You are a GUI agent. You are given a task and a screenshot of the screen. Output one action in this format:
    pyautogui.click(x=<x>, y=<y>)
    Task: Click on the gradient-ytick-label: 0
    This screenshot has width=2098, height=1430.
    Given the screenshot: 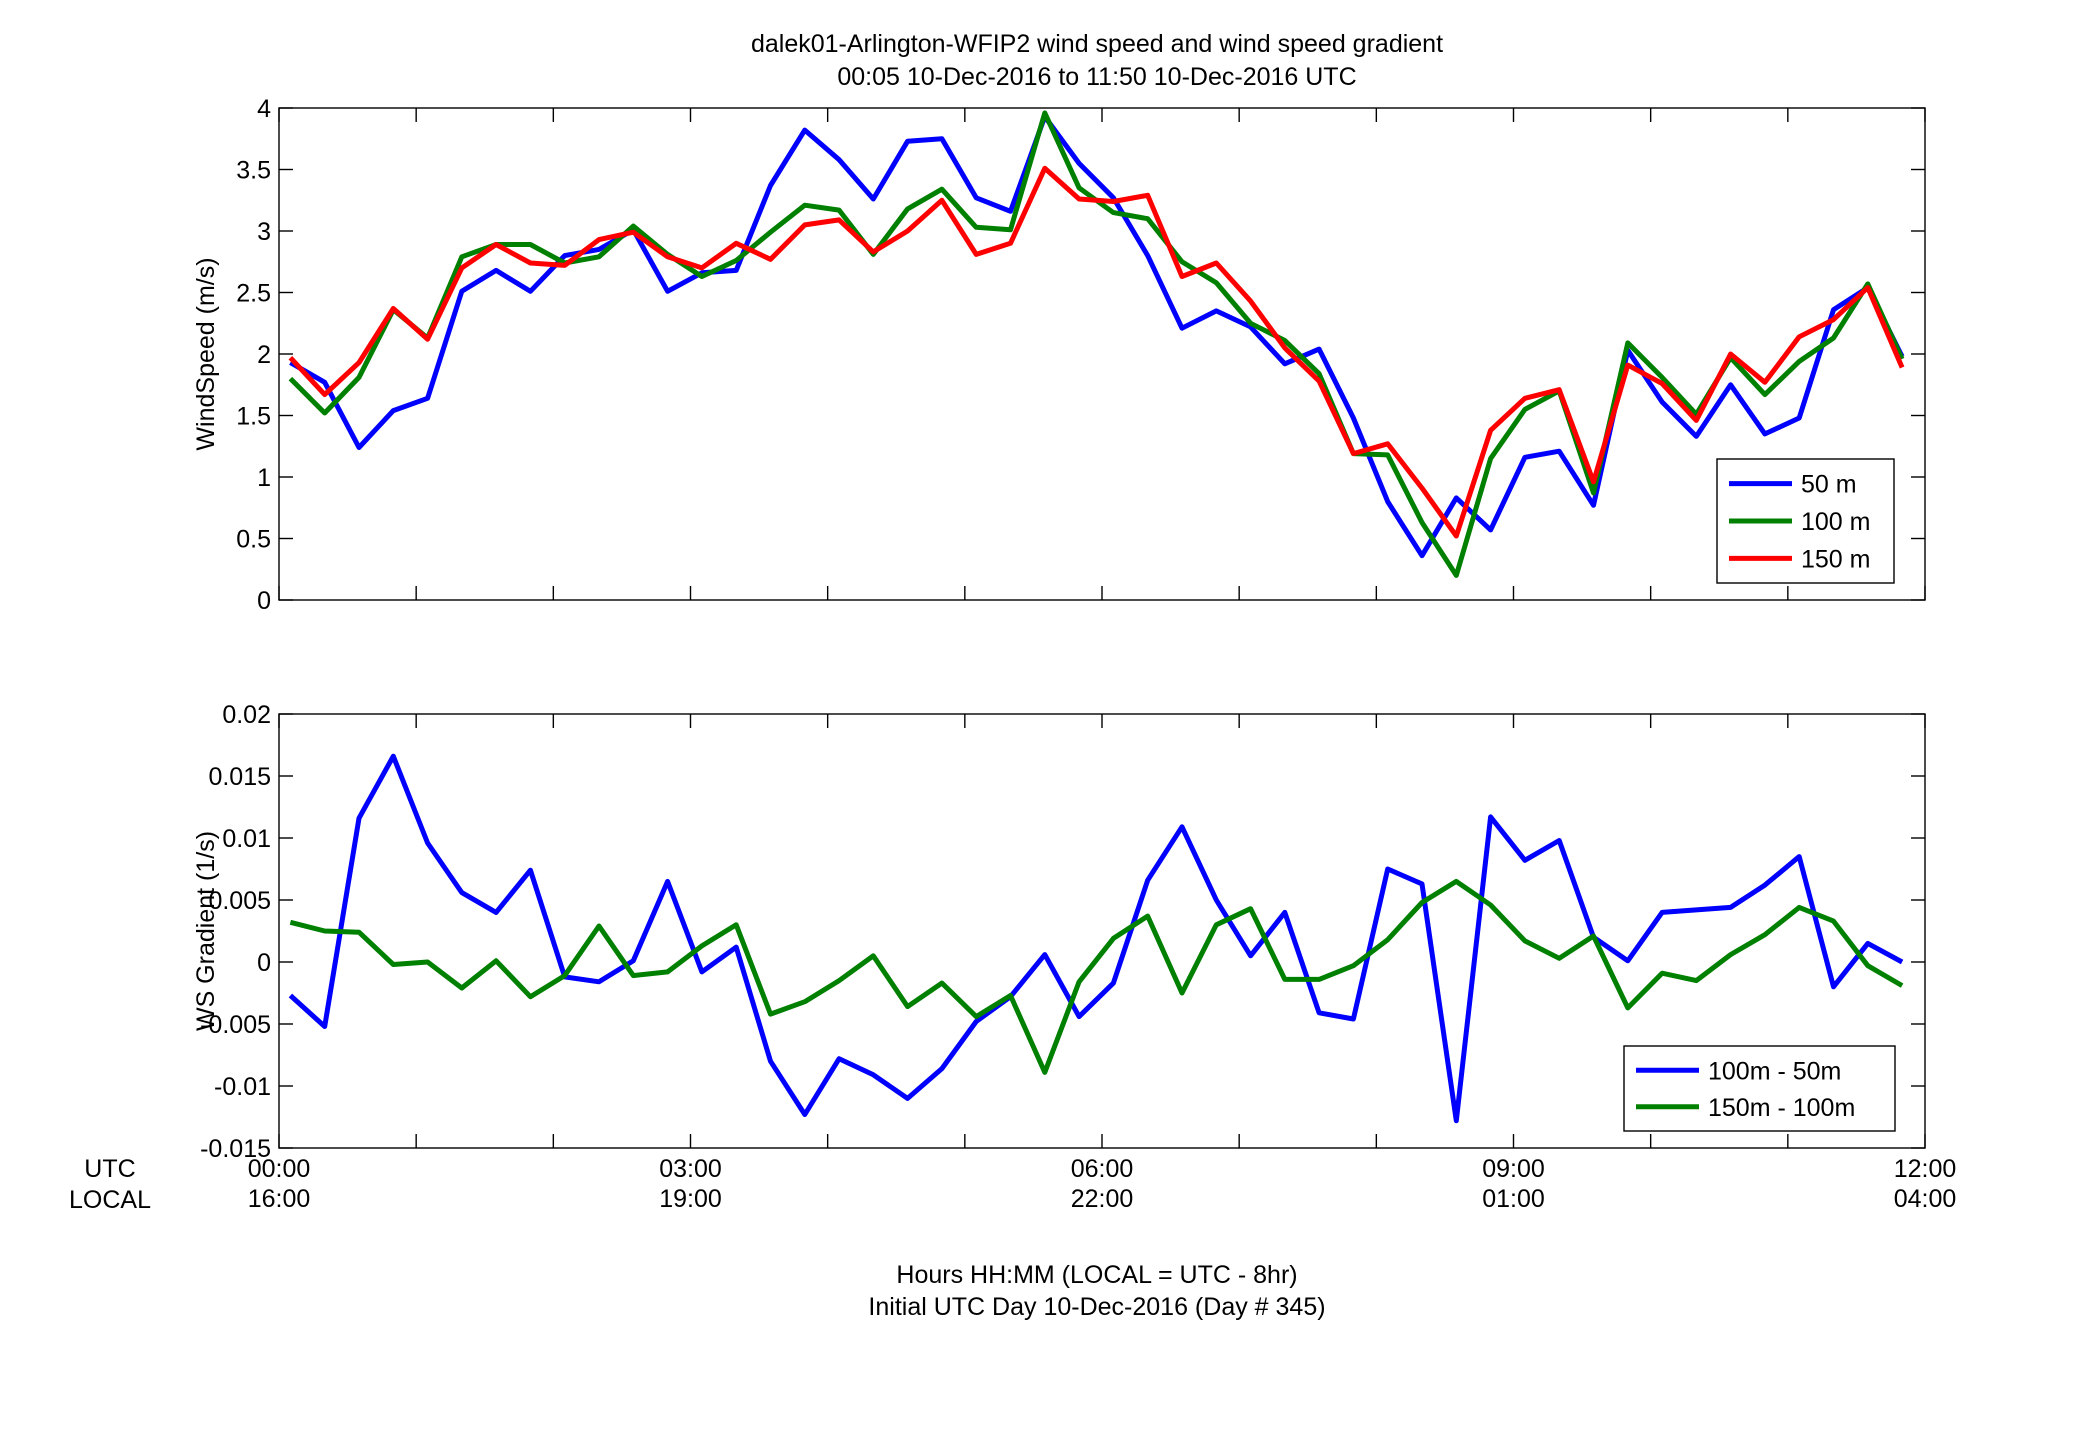 What is the action you would take?
    pyautogui.click(x=264, y=963)
    